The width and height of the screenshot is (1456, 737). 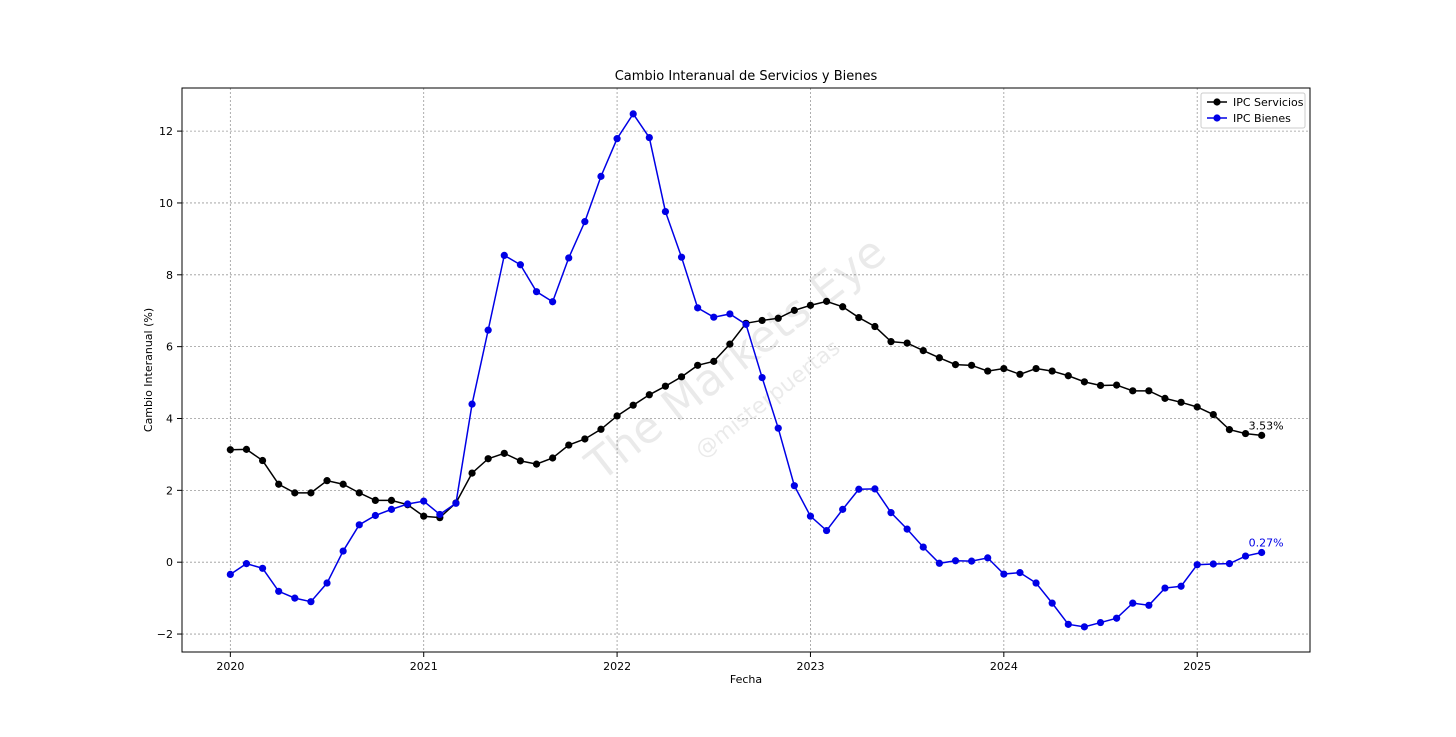 What do you see at coordinates (1197, 666) in the screenshot?
I see `x-tick-label: 2025` at bounding box center [1197, 666].